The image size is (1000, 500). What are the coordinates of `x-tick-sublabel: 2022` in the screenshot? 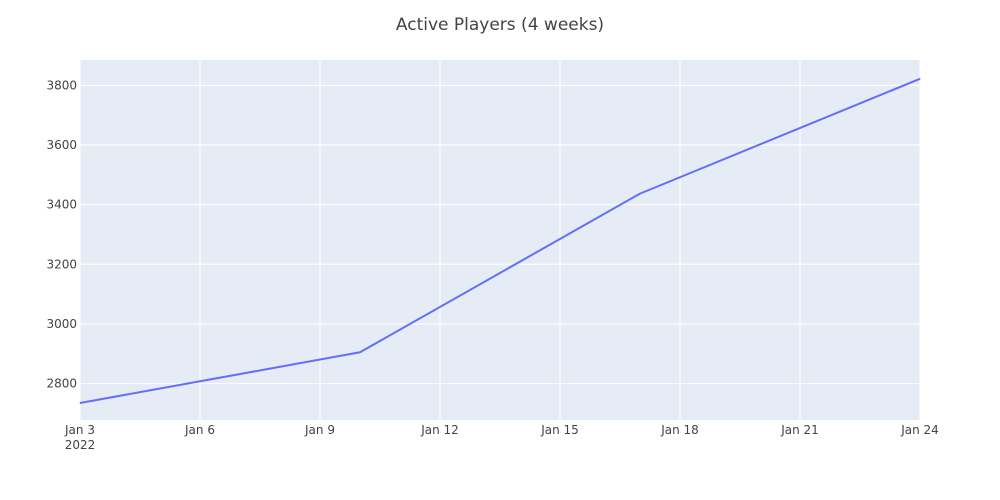 It's located at (80, 445).